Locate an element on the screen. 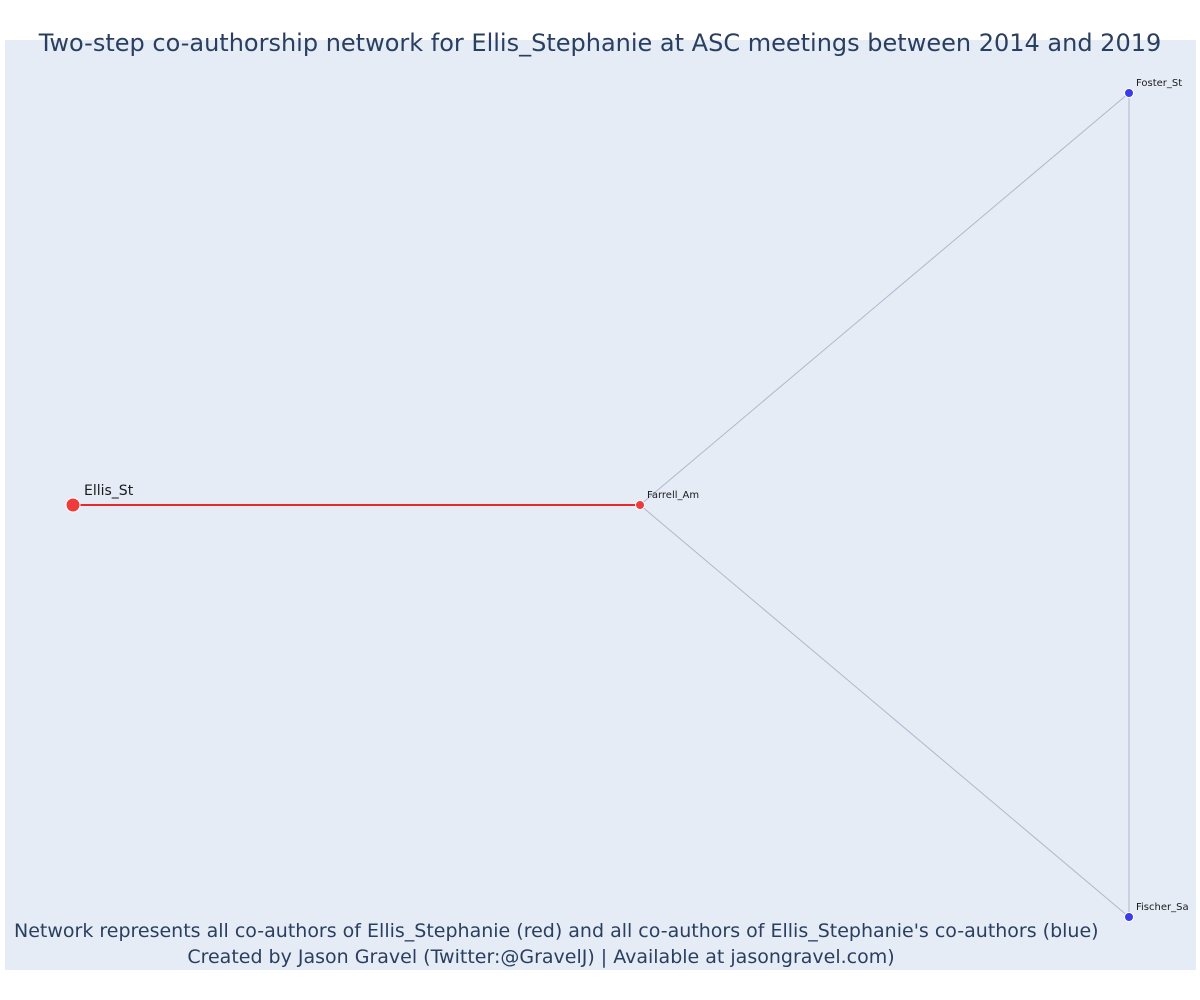 This screenshot has width=1200, height=1000. node-Foster_St is located at coordinates (1129, 93).